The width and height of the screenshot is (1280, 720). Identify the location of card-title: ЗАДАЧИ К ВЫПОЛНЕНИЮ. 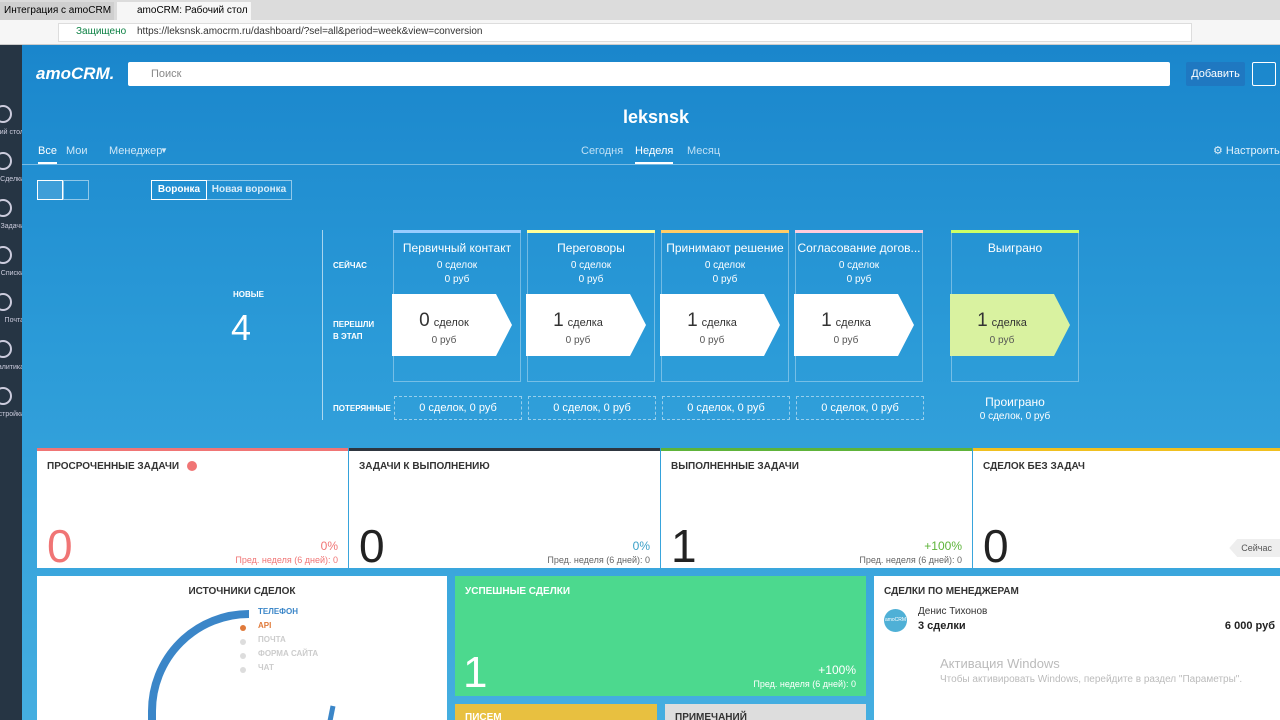
(424, 466).